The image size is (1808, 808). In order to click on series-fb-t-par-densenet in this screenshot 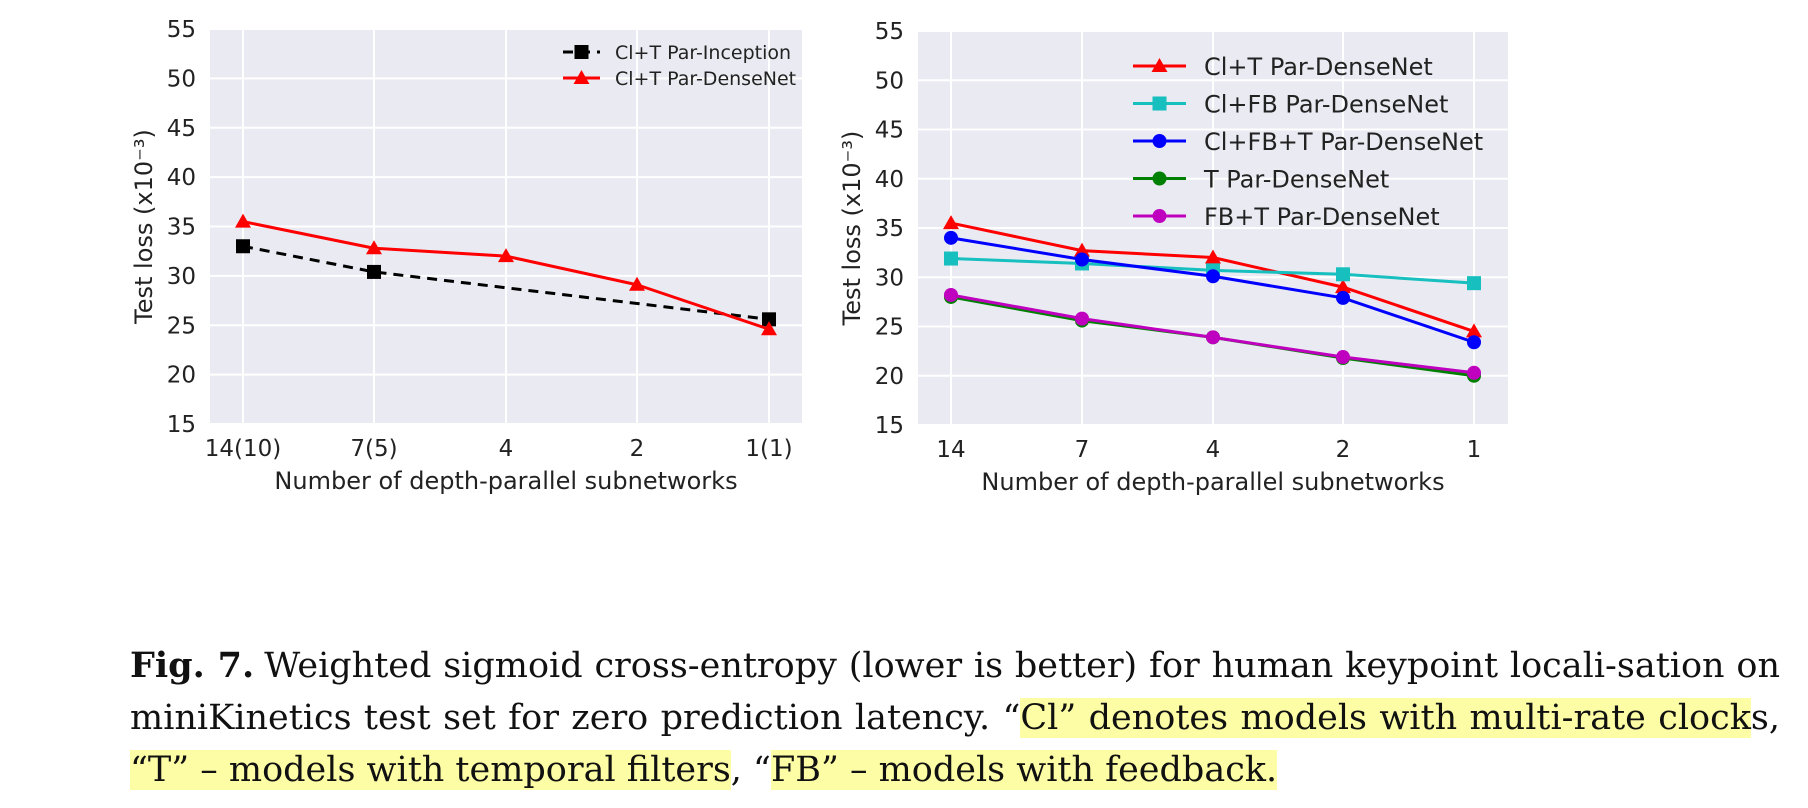, I will do `click(1212, 333)`.